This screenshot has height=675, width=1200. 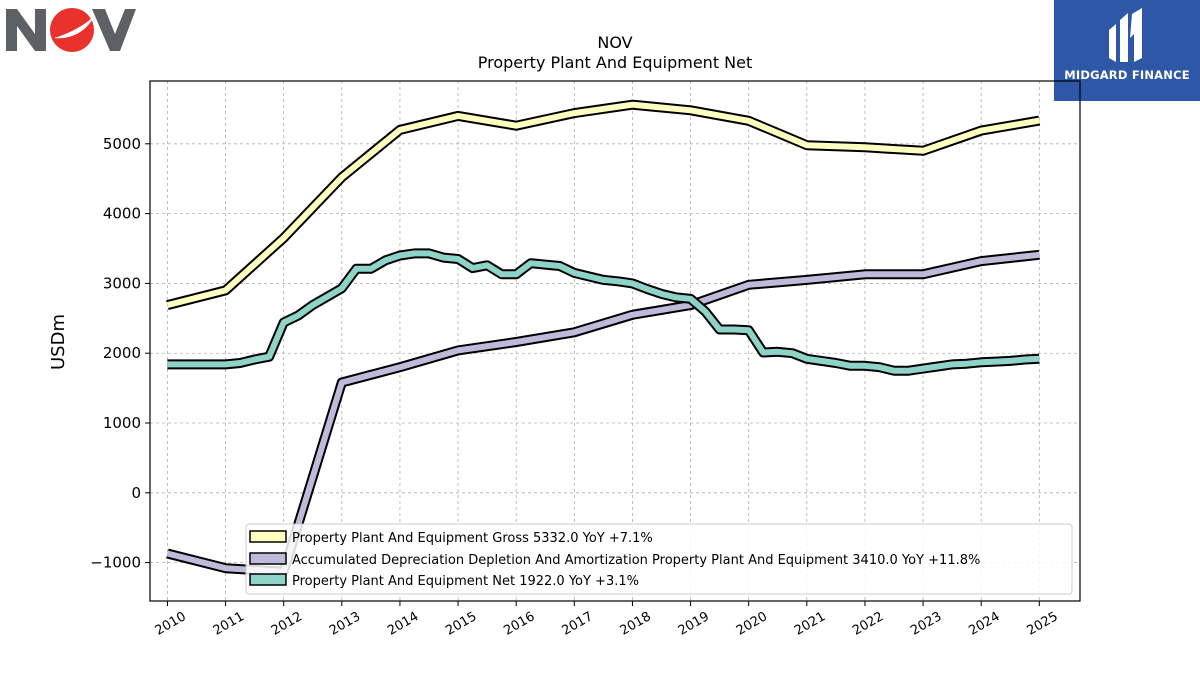 What do you see at coordinates (345, 624) in the screenshot?
I see `x-tick-label: 2013` at bounding box center [345, 624].